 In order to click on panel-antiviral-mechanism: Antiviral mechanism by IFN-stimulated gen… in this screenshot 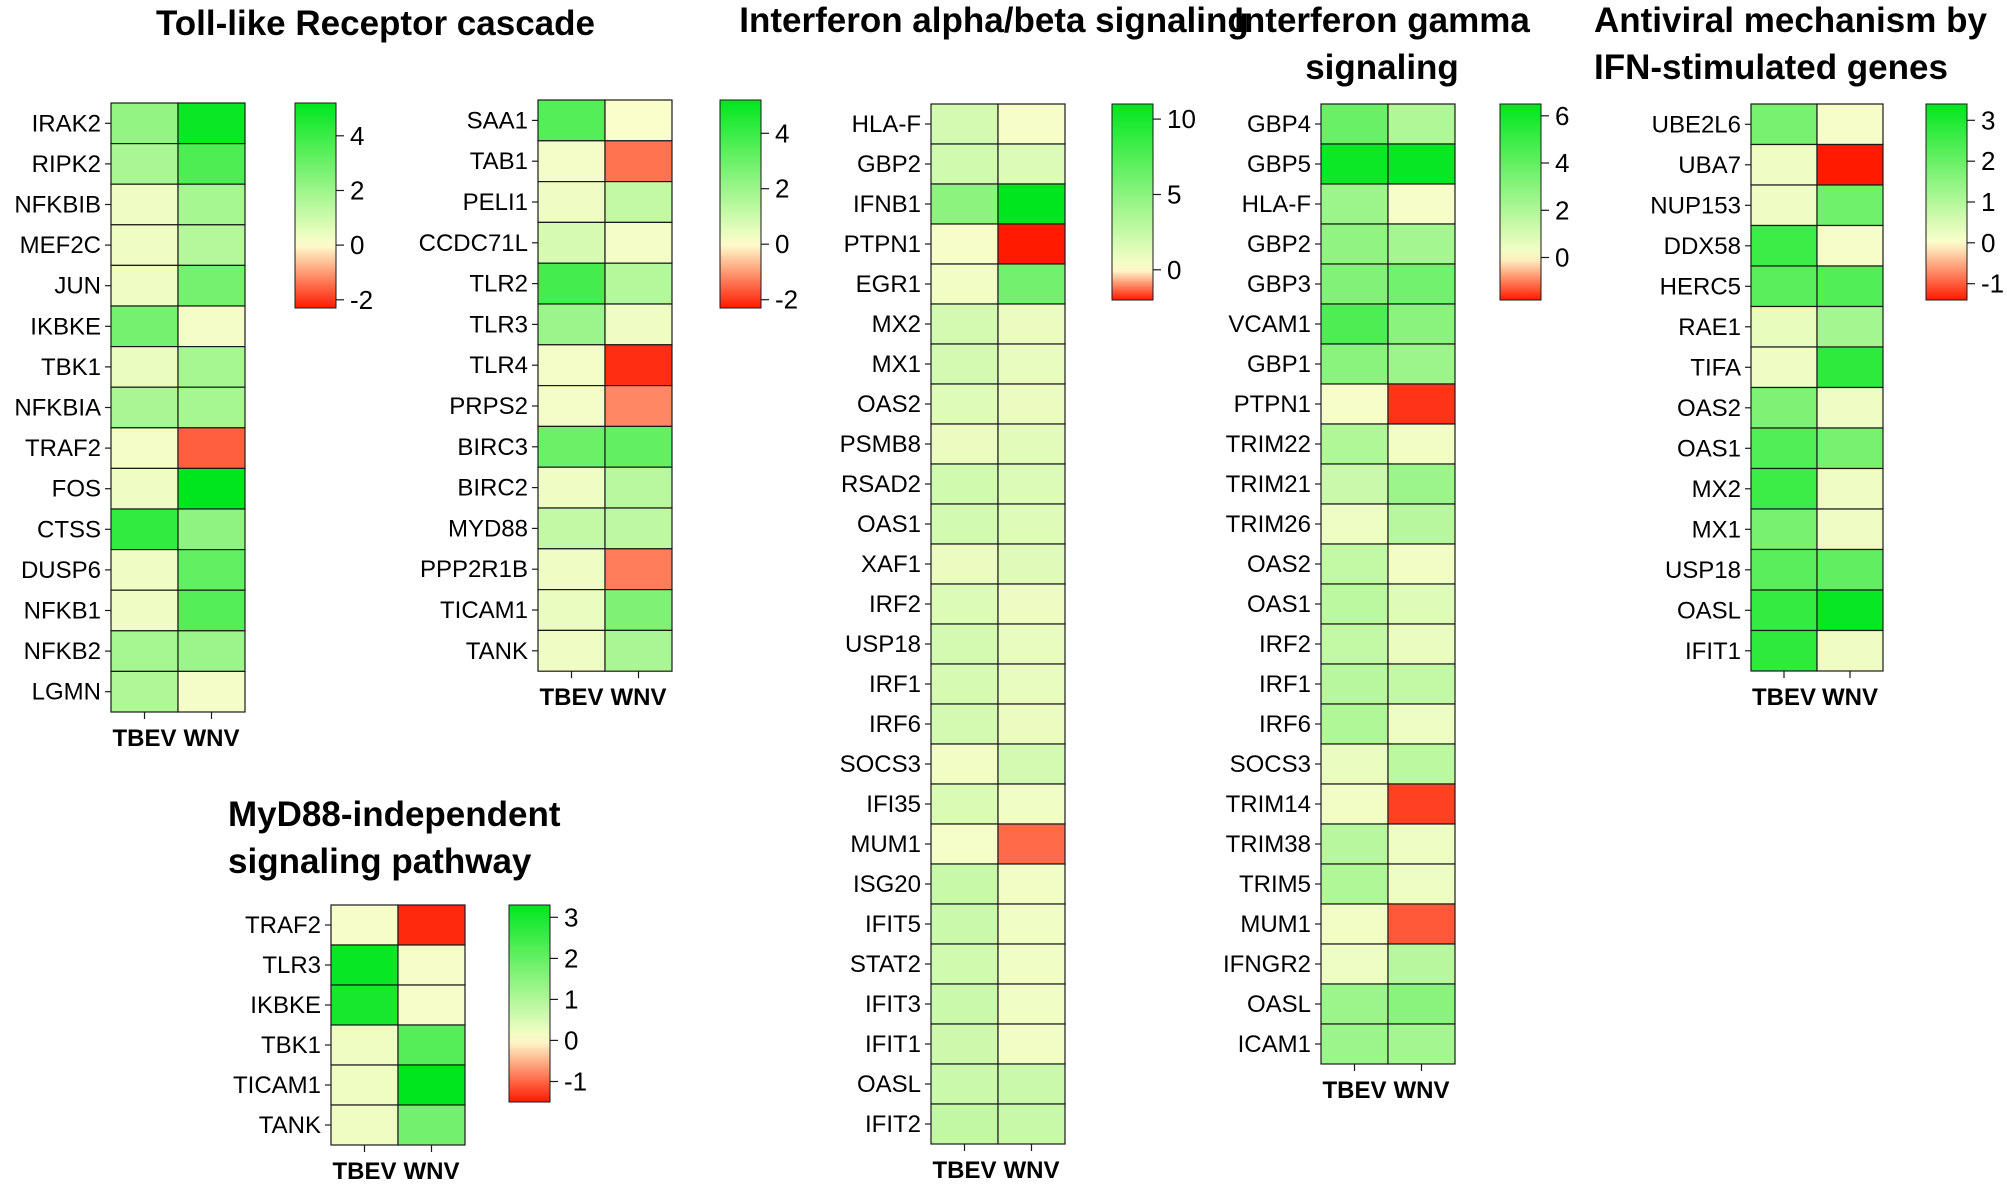, I will do `click(1799, 356)`.